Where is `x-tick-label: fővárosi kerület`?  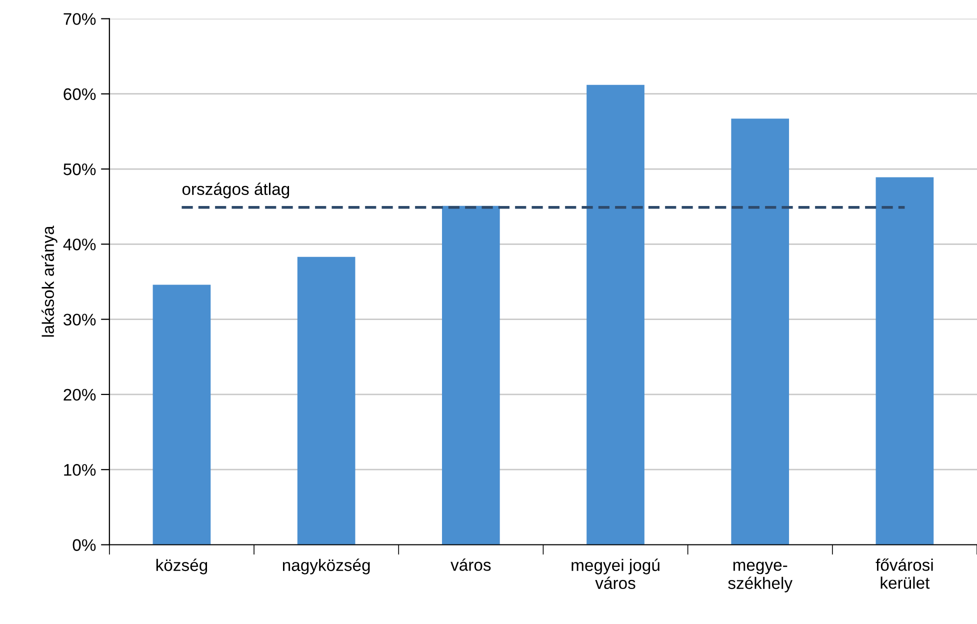 x-tick-label: fővárosi kerület is located at coordinates (904, 573).